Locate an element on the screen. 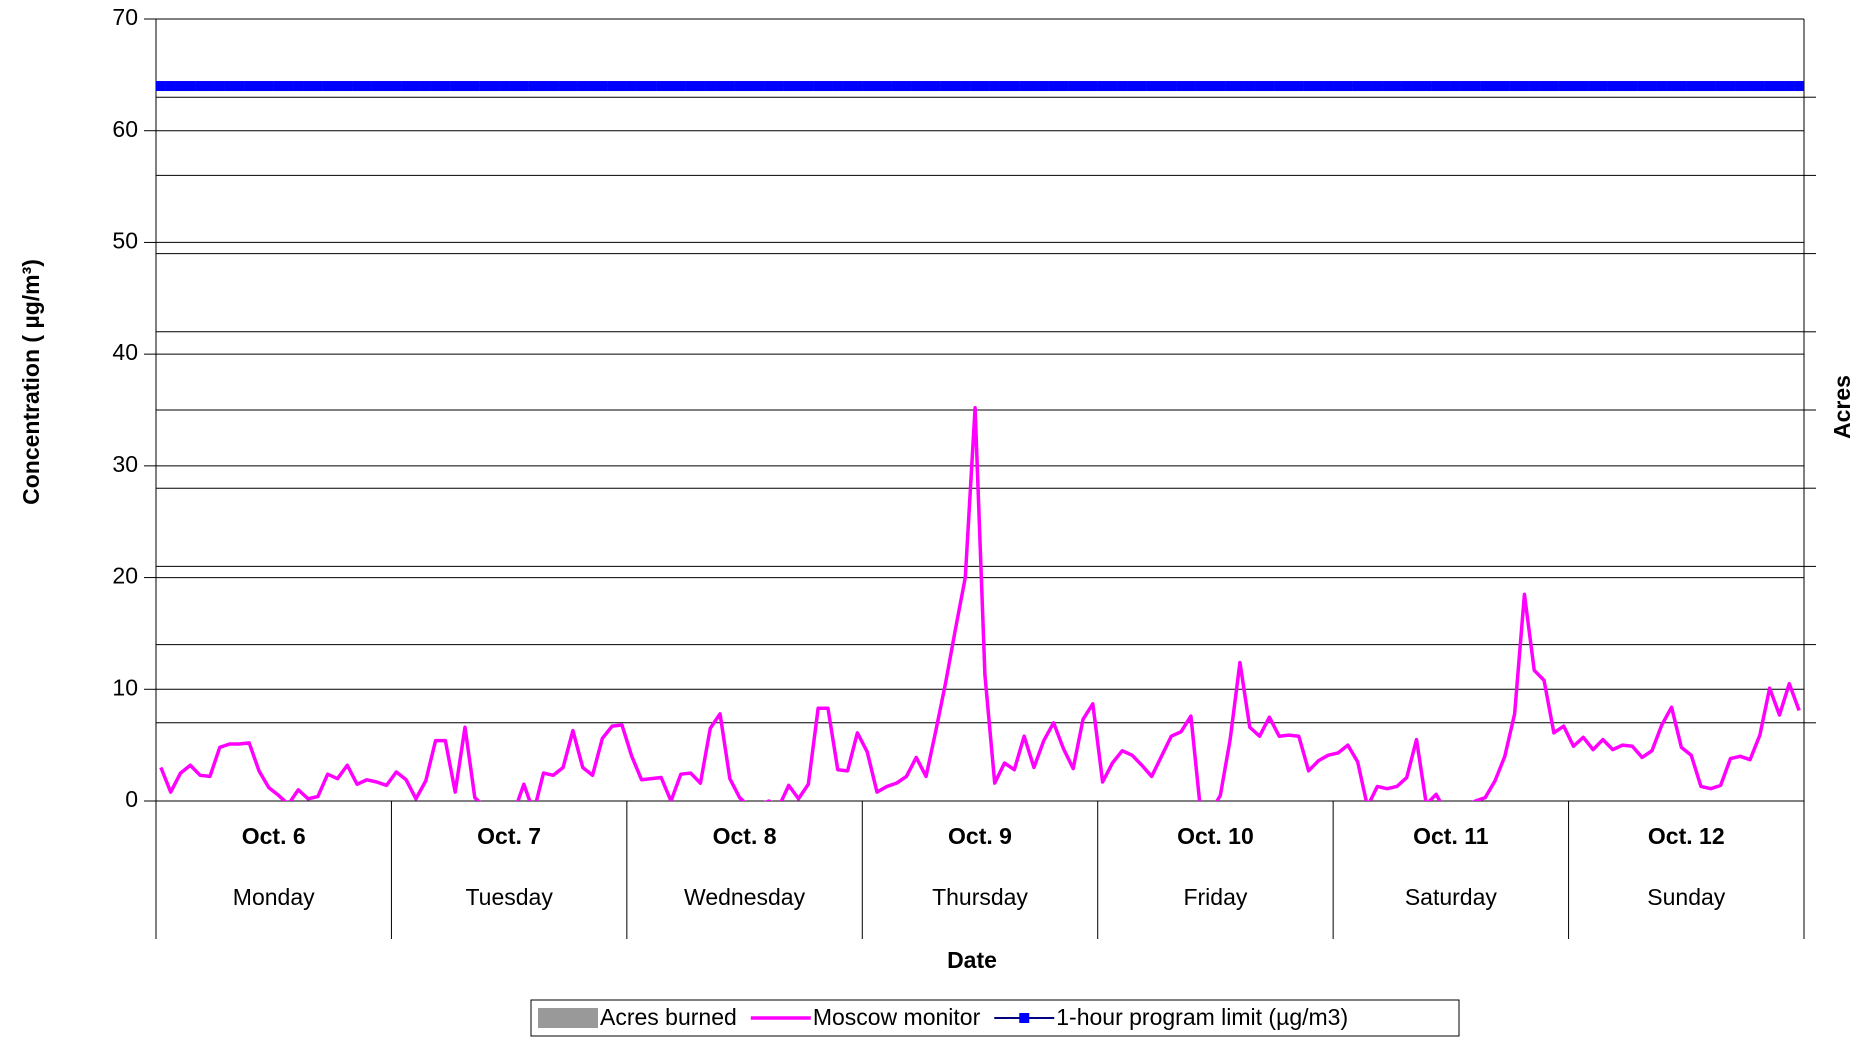 This screenshot has height=1045, width=1858. x-tick-label: Oct. 7 is located at coordinates (509, 836).